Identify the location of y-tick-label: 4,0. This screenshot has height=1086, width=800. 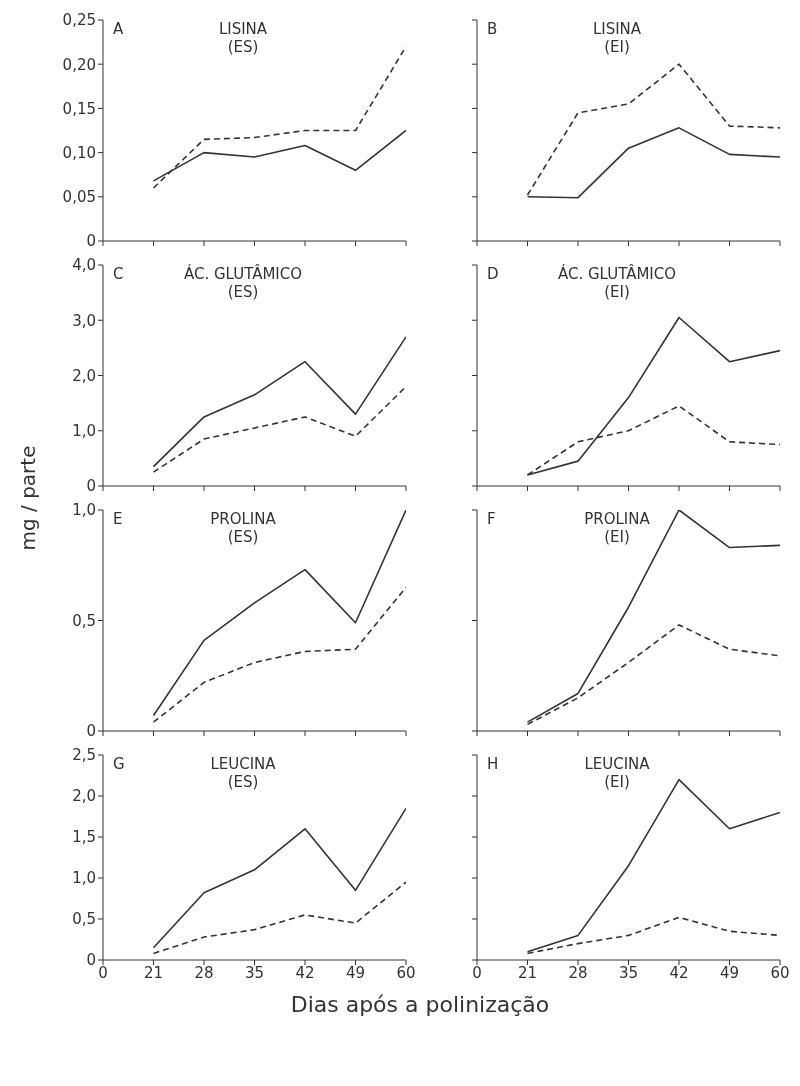
(84, 265).